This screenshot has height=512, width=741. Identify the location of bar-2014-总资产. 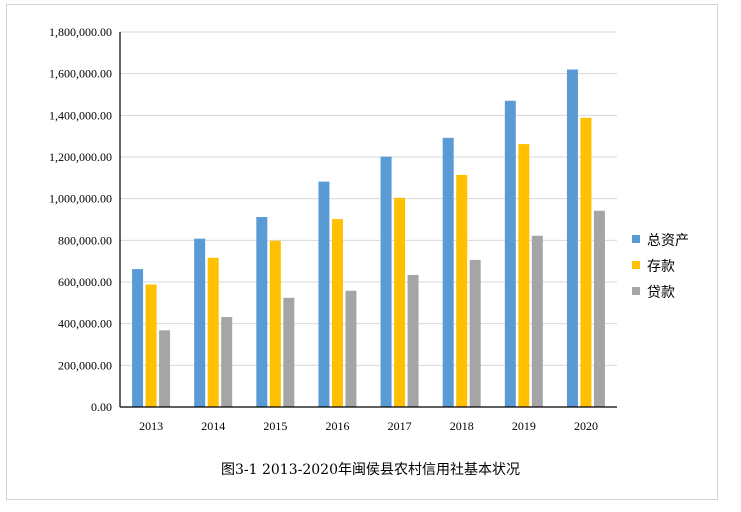
(200, 322).